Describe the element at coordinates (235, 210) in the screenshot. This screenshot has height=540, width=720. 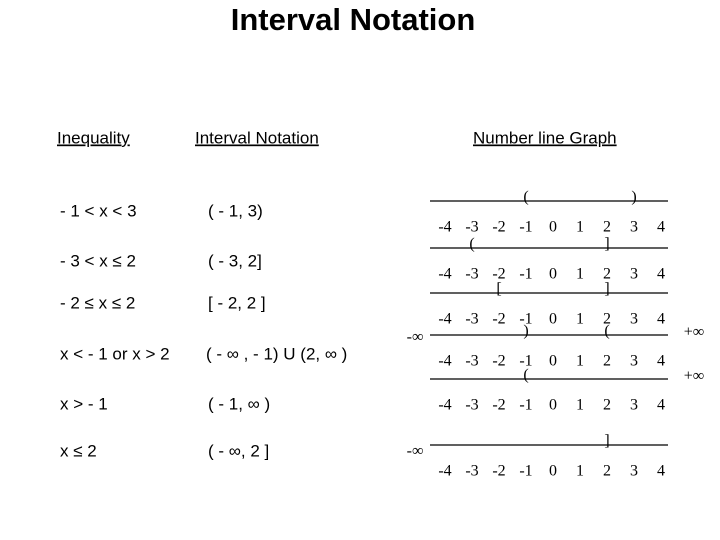
I see `interval: ( - 1, 3)` at that location.